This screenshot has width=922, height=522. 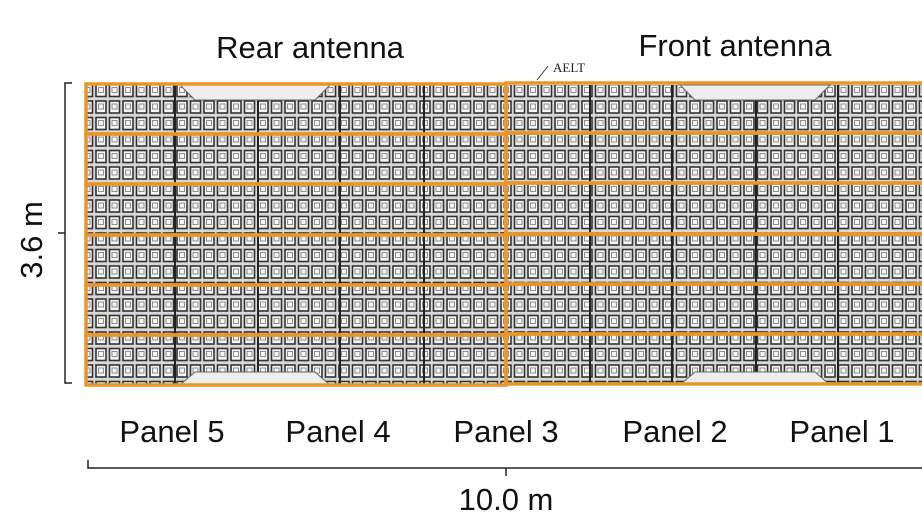 What do you see at coordinates (841, 431) in the screenshot?
I see `panel-label: Panel 1` at bounding box center [841, 431].